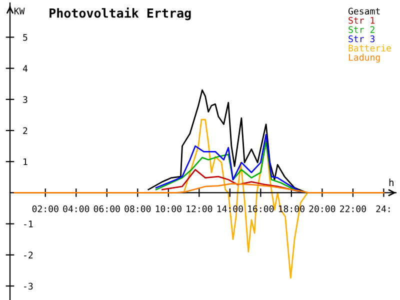 Image resolution: width=400 pixels, height=300 pixels. Describe the element at coordinates (76, 208) in the screenshot. I see `x-tick-label: 04:00` at that location.